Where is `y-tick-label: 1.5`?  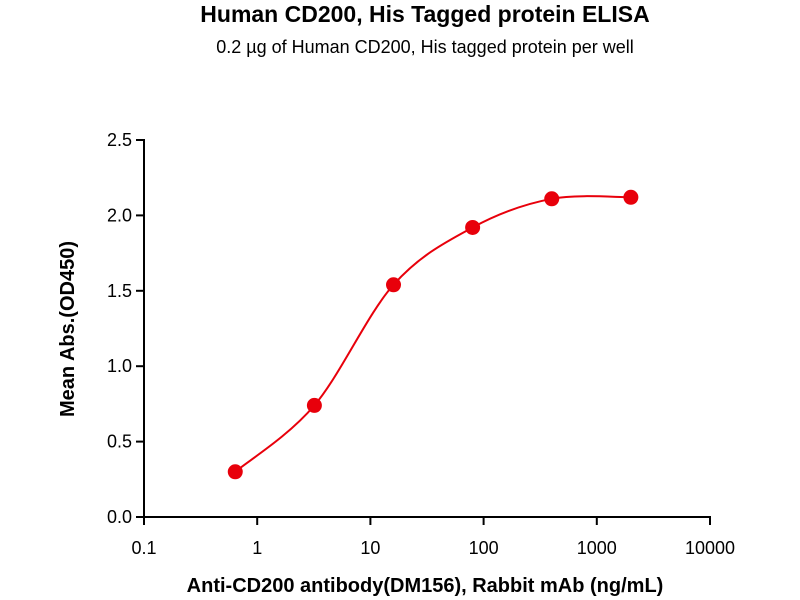
y-tick-label: 1.5 is located at coordinates (119, 291).